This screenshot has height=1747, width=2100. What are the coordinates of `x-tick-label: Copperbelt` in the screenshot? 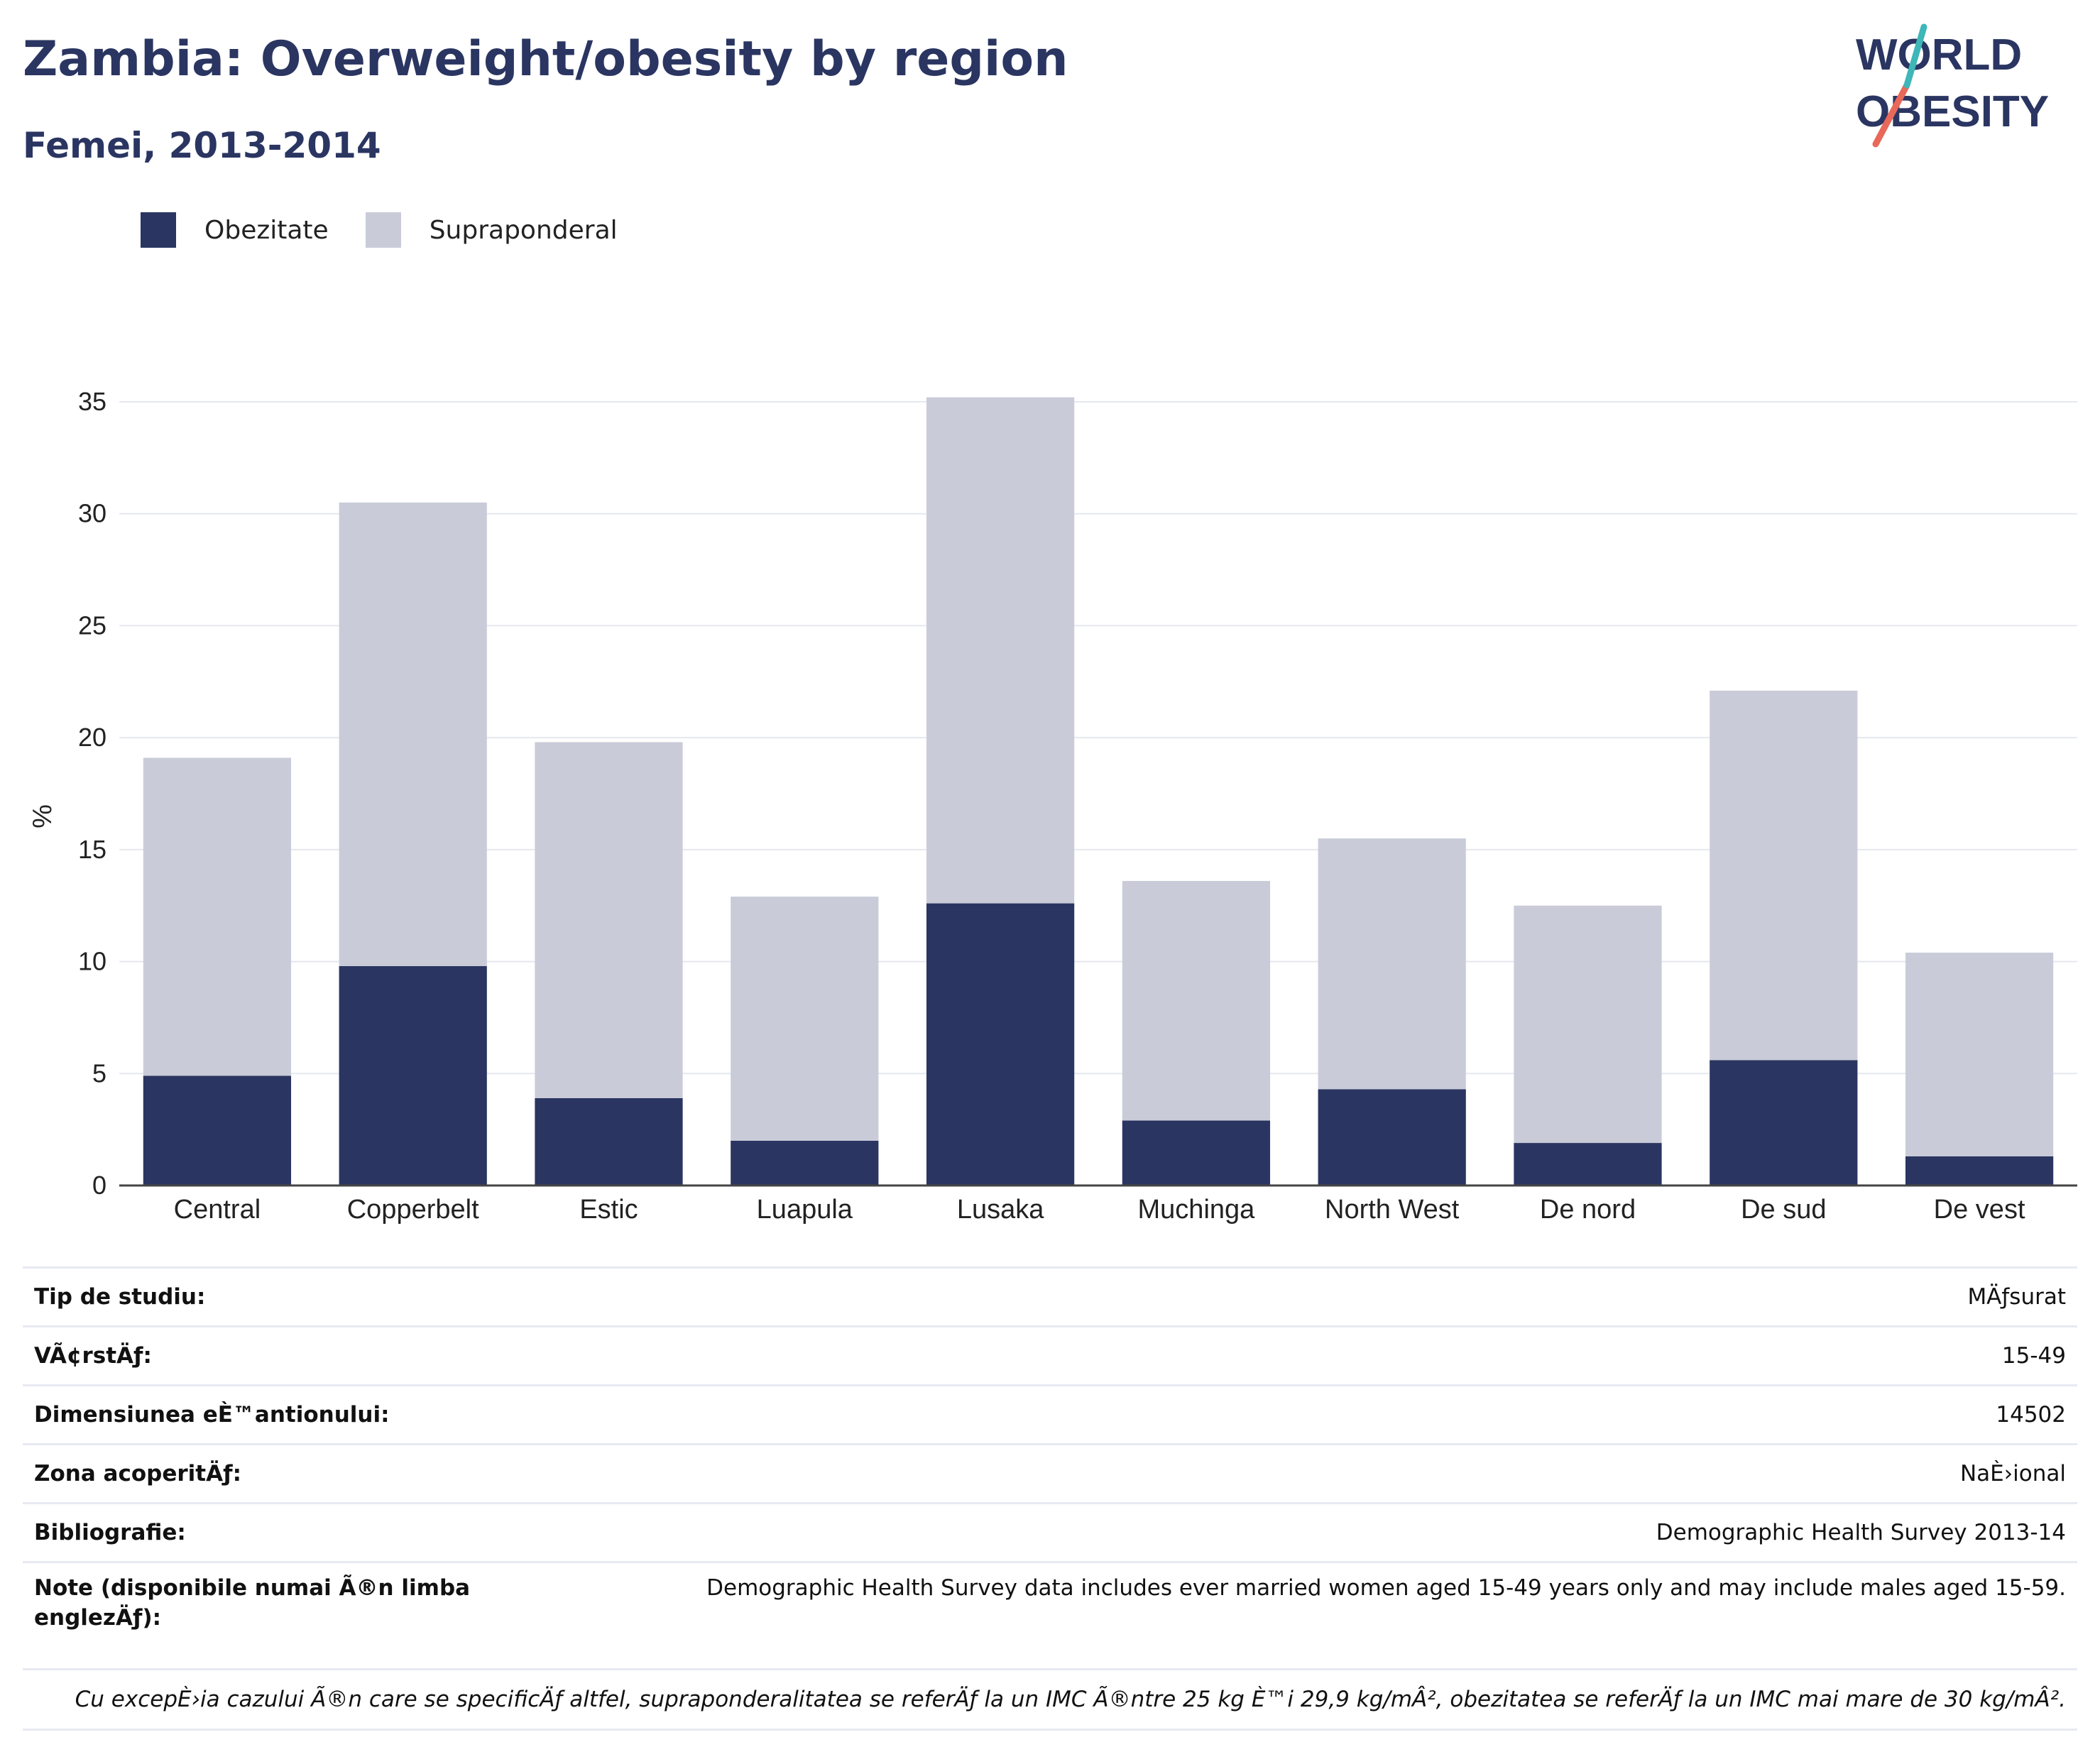 It's located at (413, 1210).